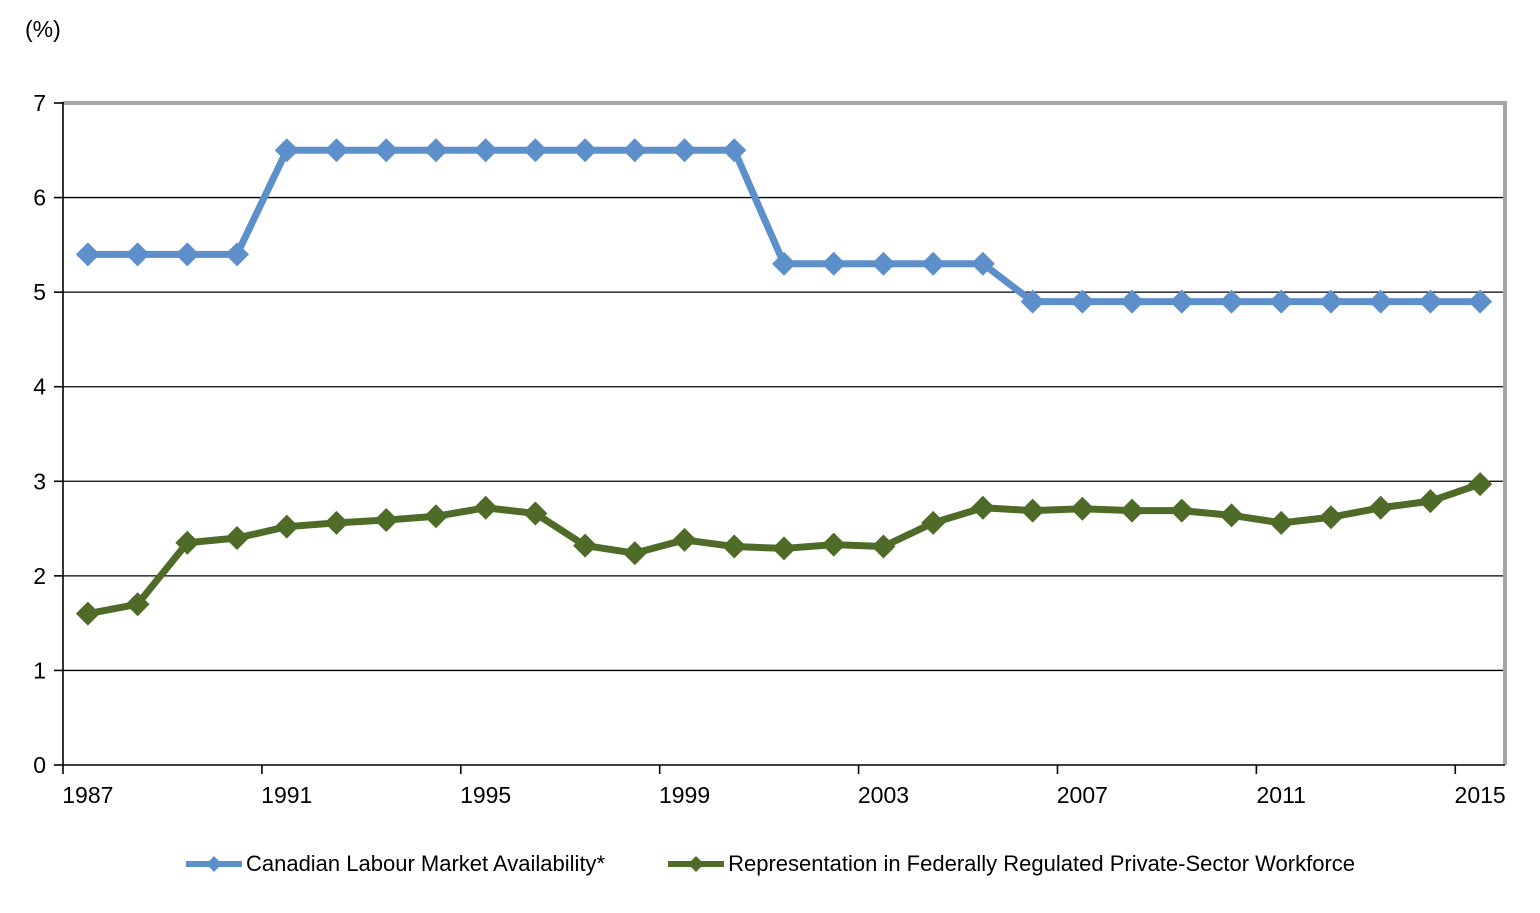  What do you see at coordinates (39, 103) in the screenshot?
I see `y-axis-tick-label: 7` at bounding box center [39, 103].